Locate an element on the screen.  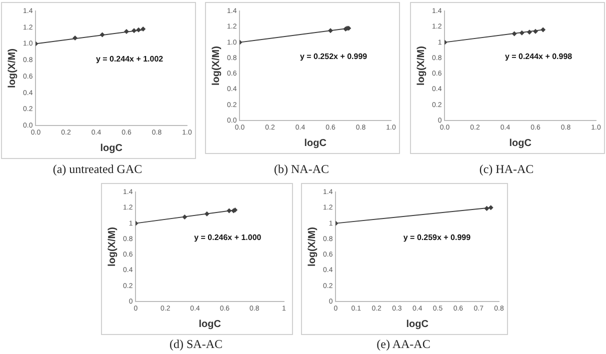
text: (d) SA-AC is located at coordinates (196, 344).